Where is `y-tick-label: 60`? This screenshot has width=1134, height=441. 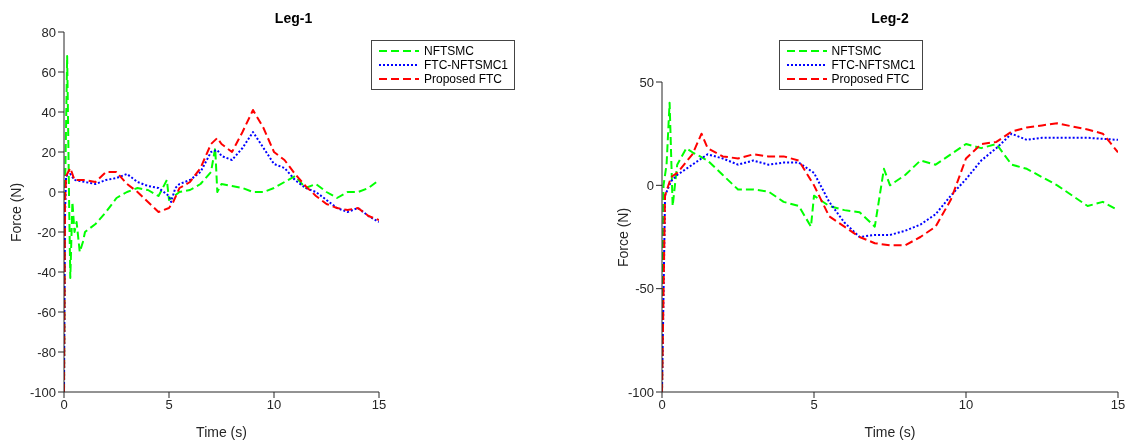
y-tick-label: 60 is located at coordinates (48, 72).